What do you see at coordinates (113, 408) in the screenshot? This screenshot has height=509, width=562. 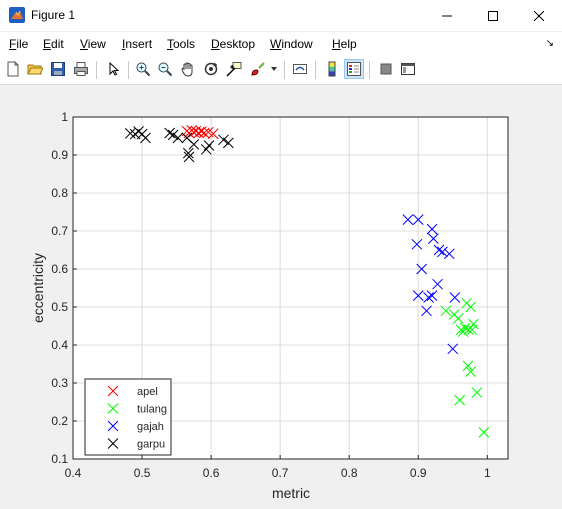 I see `legend-marker-tulang` at bounding box center [113, 408].